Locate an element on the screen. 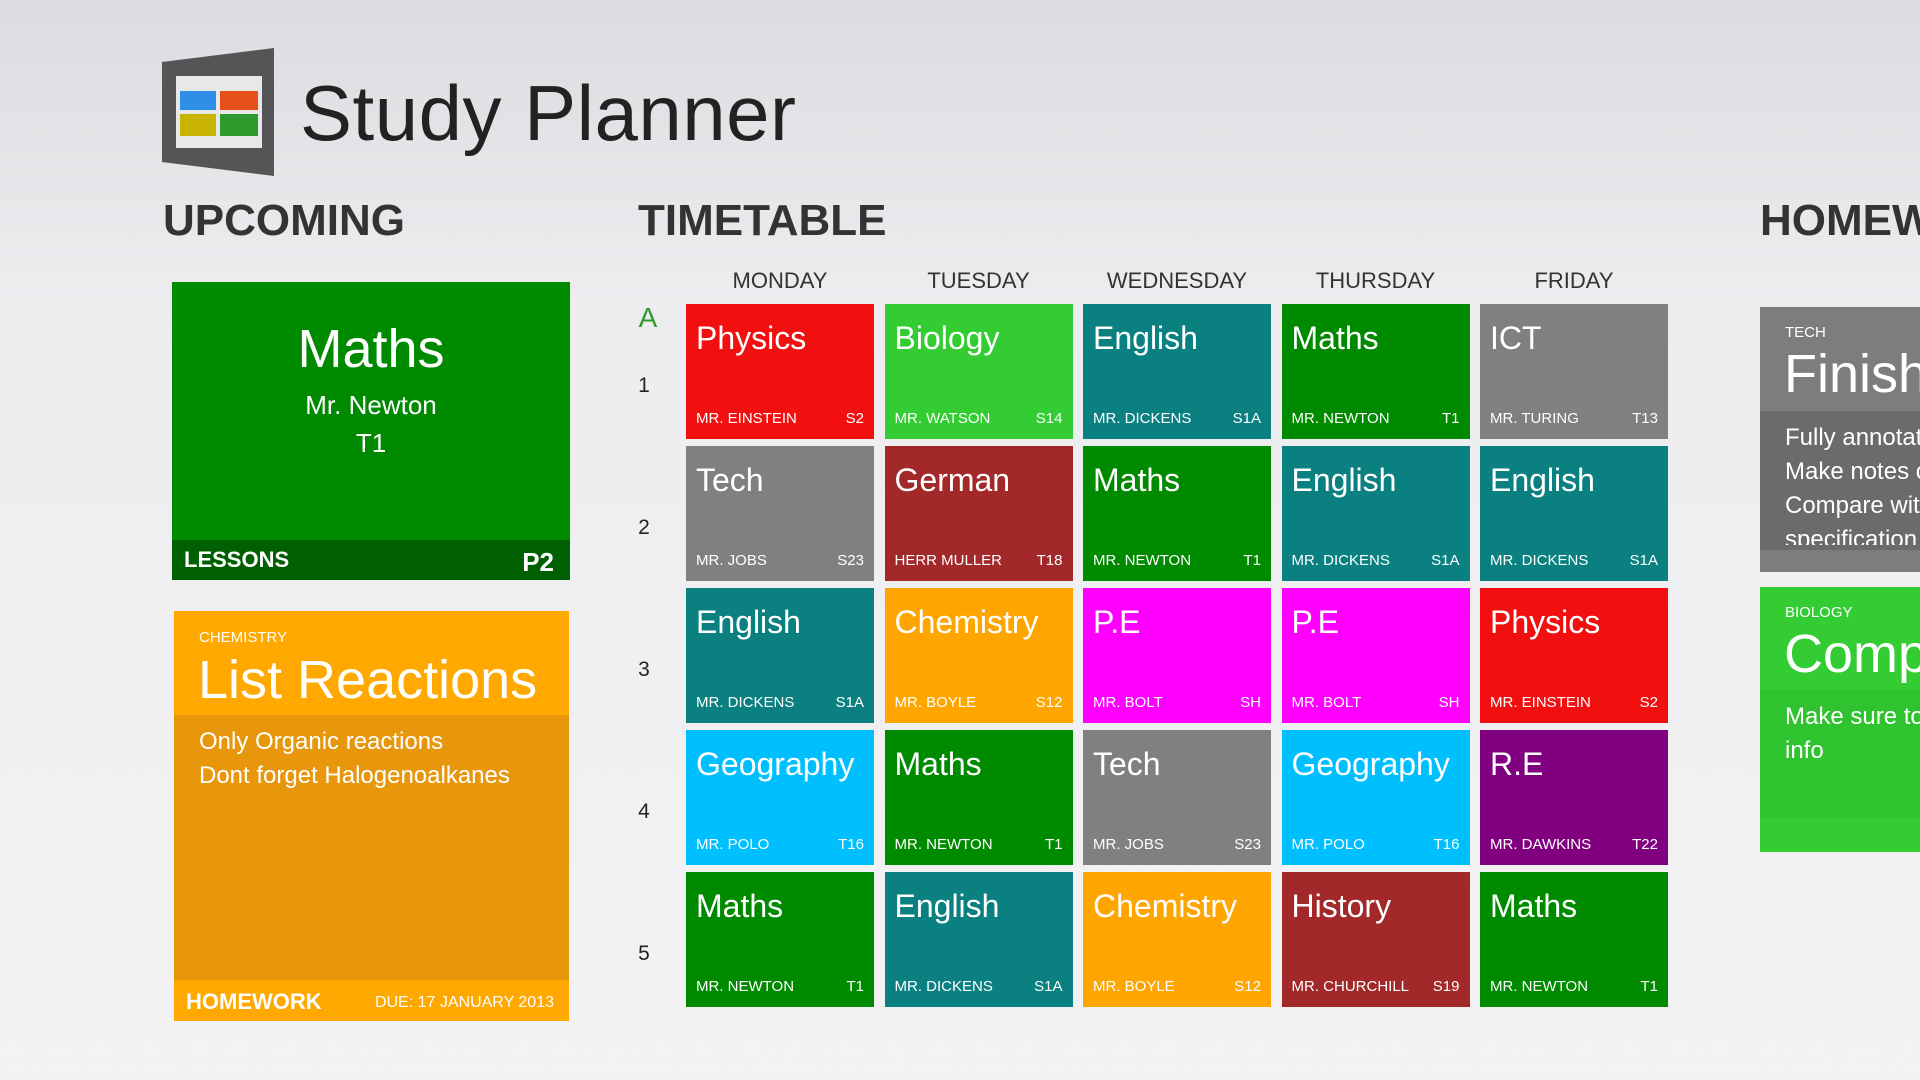 This screenshot has height=1080, width=1920. note-line: Make sure to is located at coordinates (1852, 716).